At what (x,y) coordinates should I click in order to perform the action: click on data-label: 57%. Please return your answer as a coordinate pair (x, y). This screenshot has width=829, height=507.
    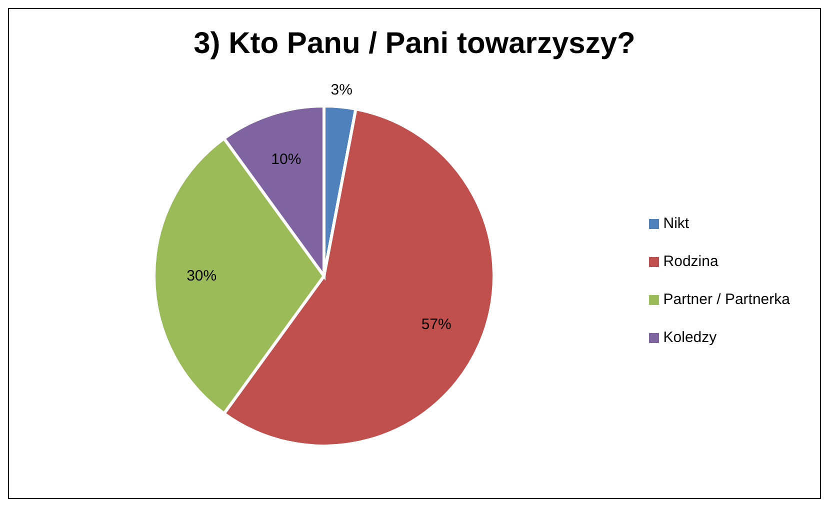
    Looking at the image, I should click on (436, 325).